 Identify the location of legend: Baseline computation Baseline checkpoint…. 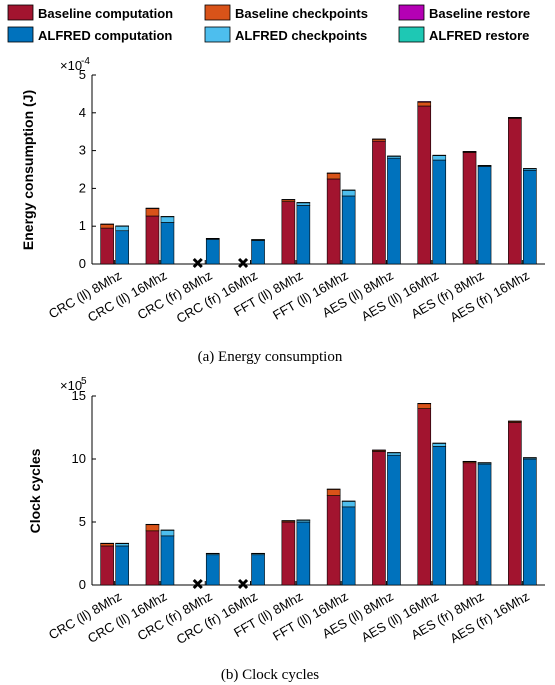
(268, 23).